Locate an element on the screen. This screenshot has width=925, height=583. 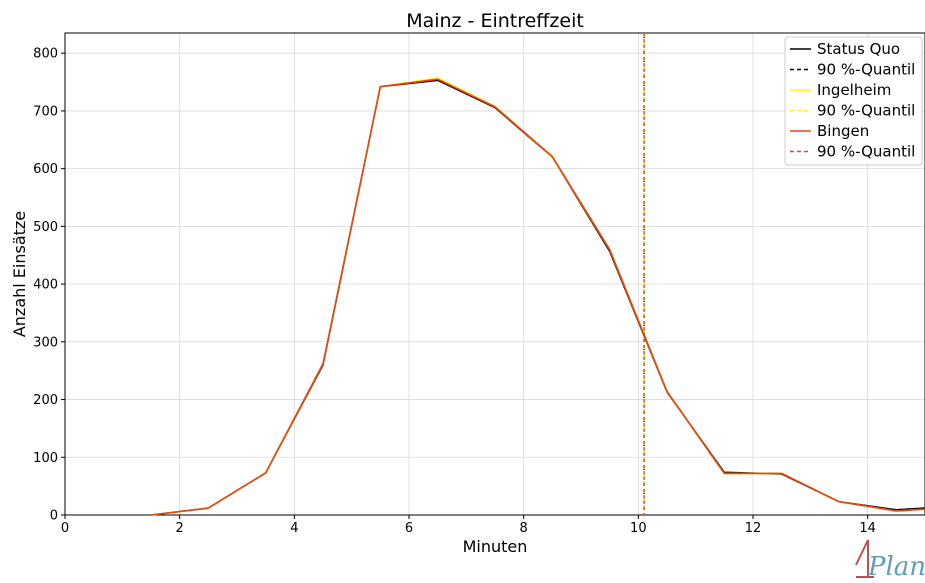
x-tick-label: 8 is located at coordinates (524, 528).